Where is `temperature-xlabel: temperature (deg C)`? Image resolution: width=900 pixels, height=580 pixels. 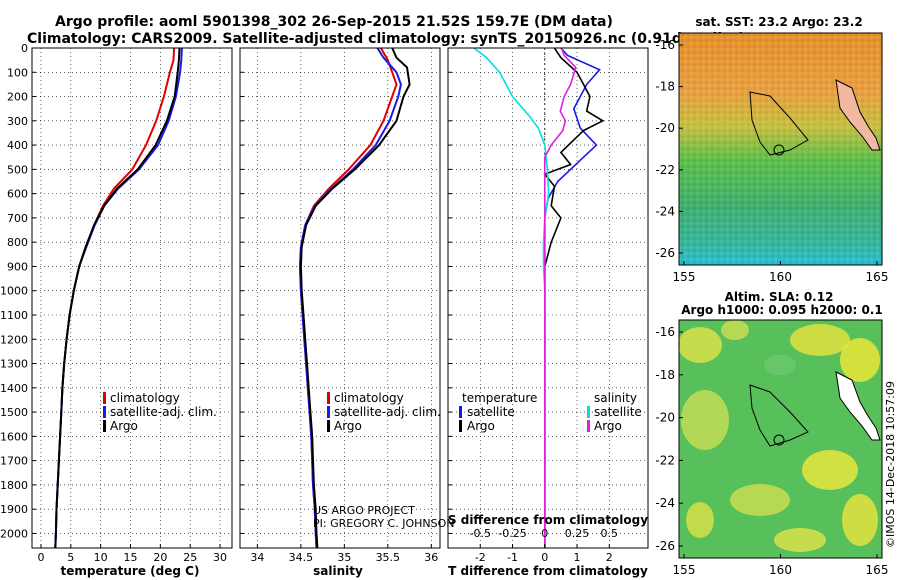
temperature-xlabel: temperature (deg C) is located at coordinates (130, 571).